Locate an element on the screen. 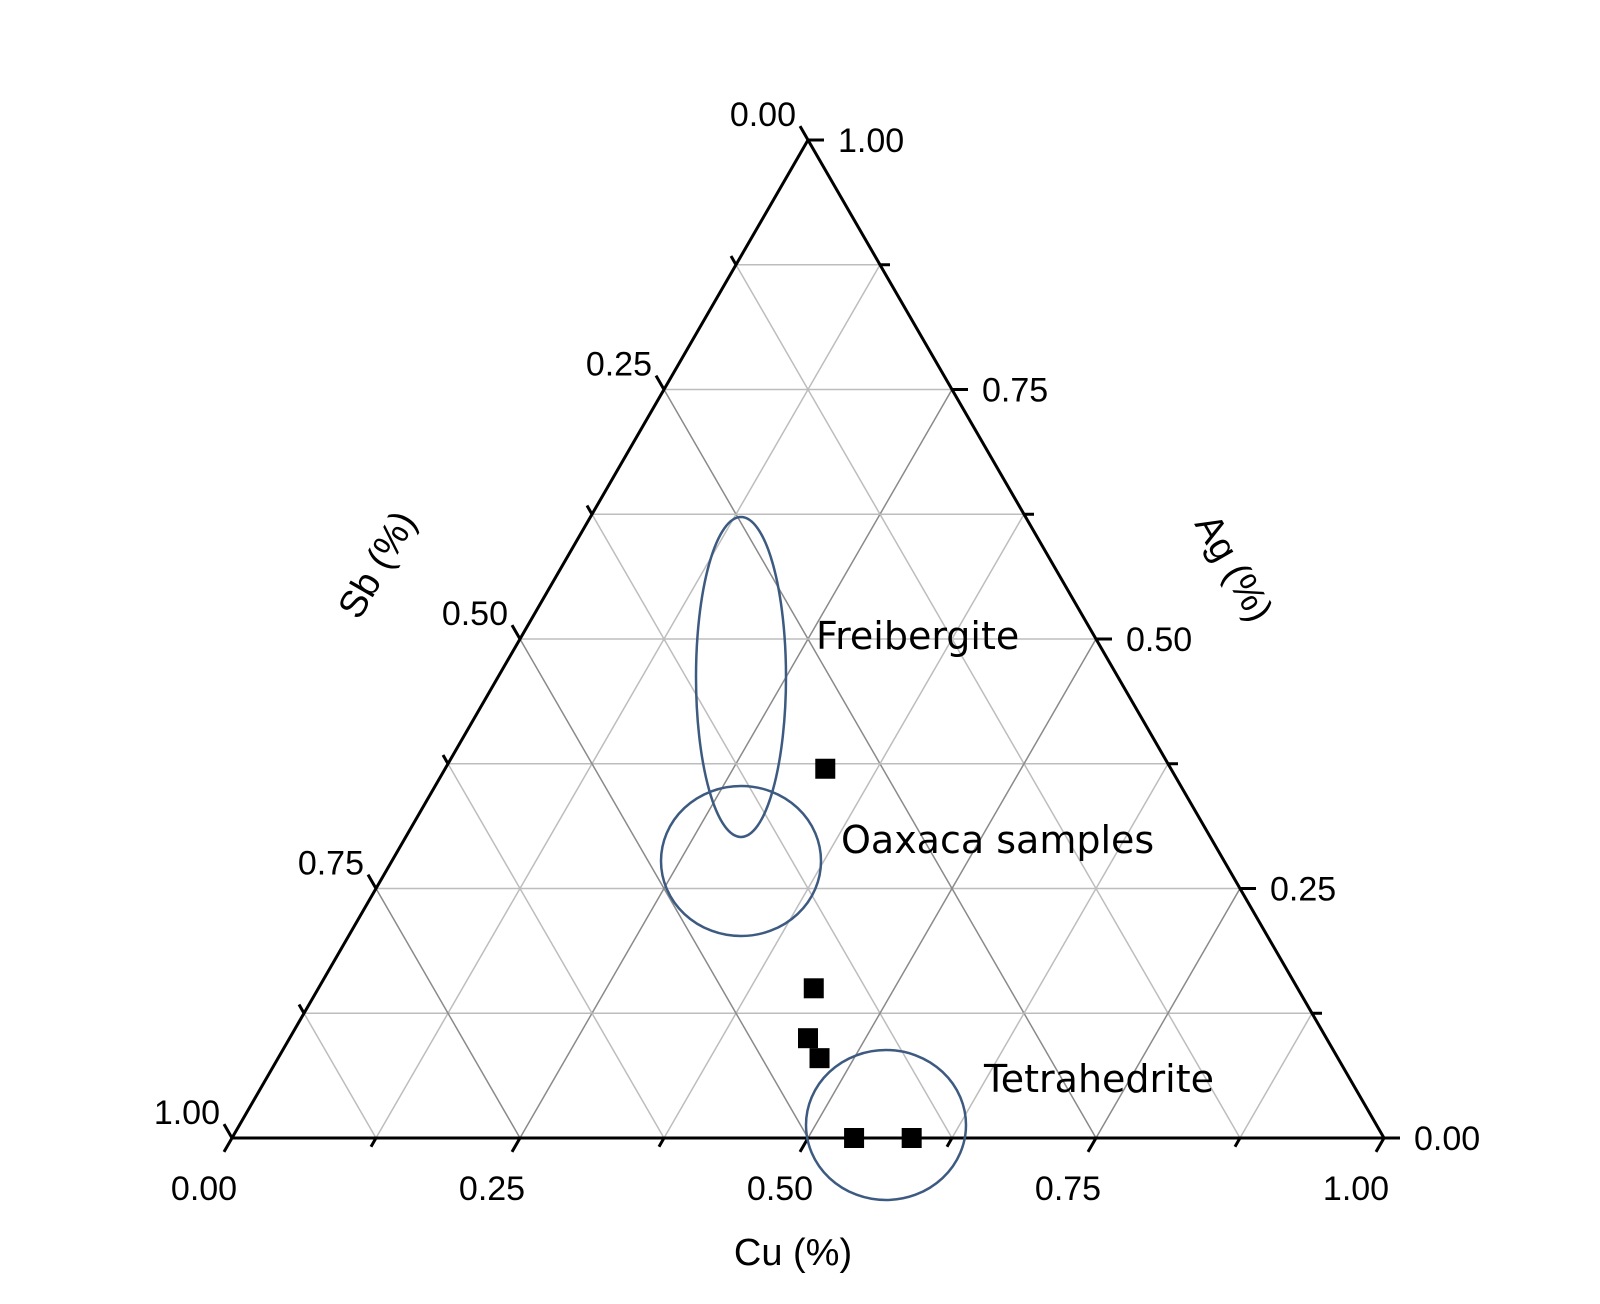  tick-label-right: 0.25 is located at coordinates (1303, 890).